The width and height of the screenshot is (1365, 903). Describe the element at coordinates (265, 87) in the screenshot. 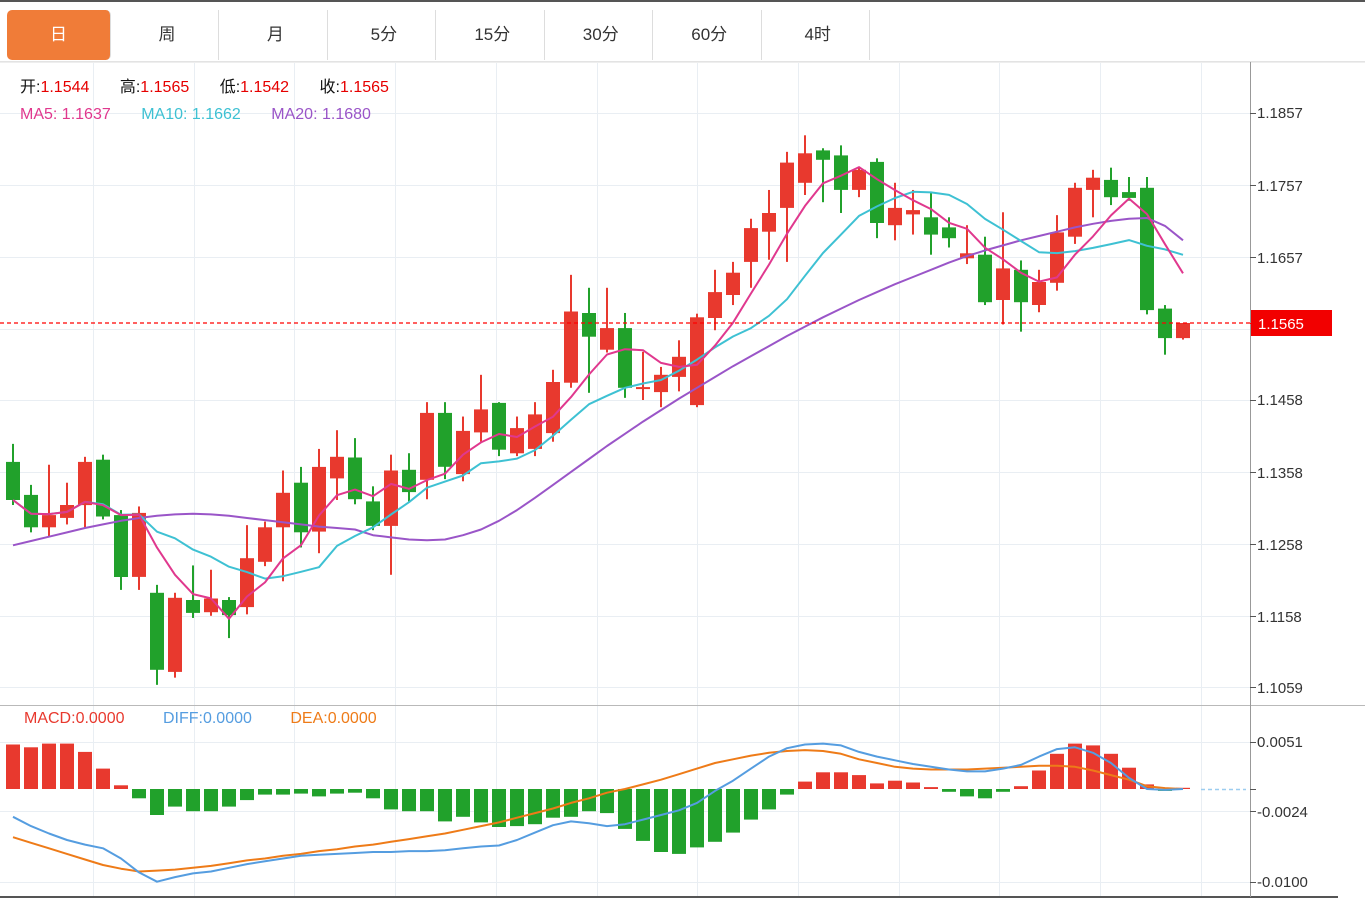

I see `low-value: 1.1542` at that location.